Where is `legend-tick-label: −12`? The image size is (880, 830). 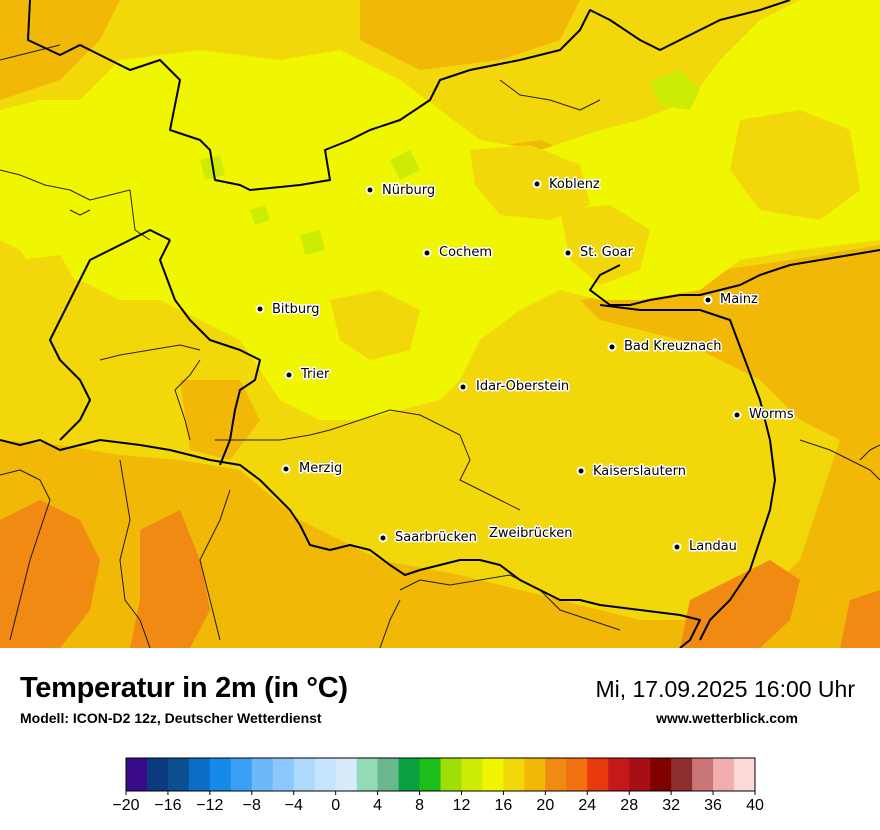
legend-tick-label: −12 is located at coordinates (209, 805).